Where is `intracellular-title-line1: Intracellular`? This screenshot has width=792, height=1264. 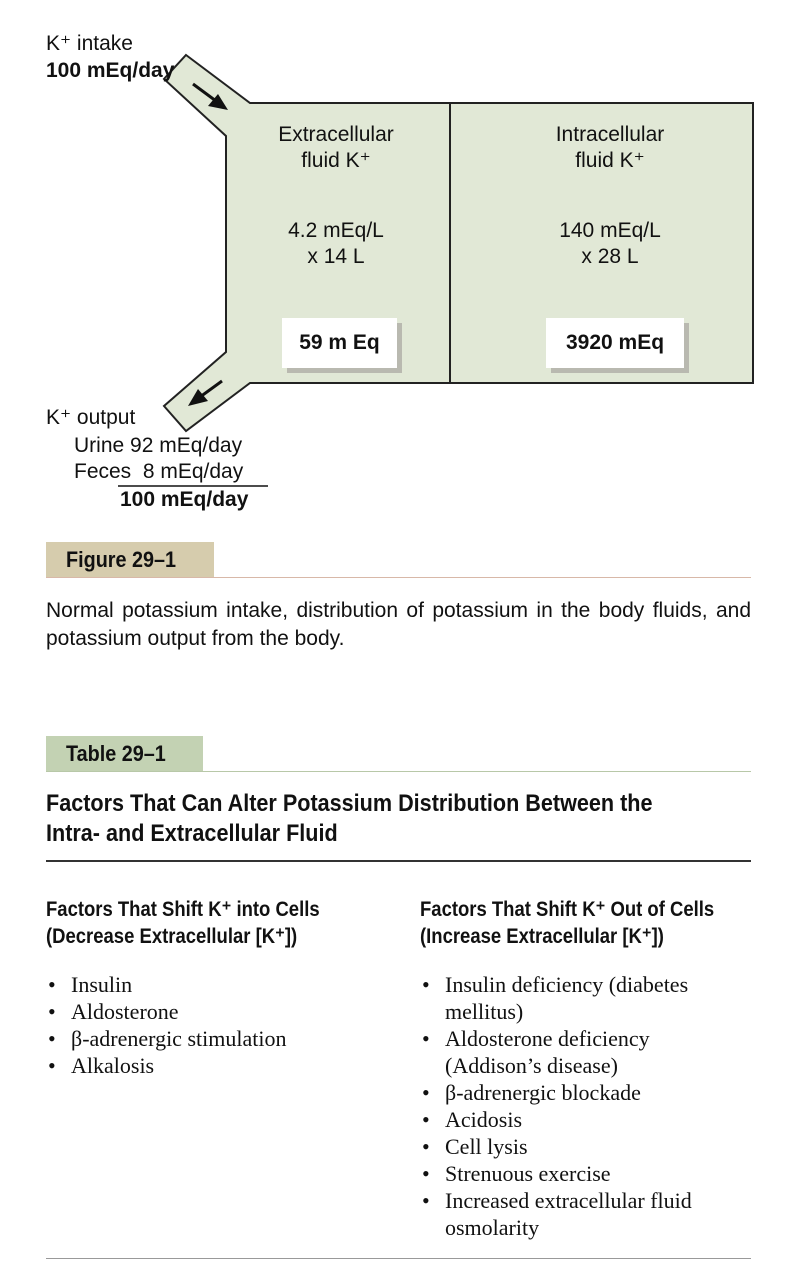
intracellular-title-line1: Intracellular is located at coordinates (610, 134).